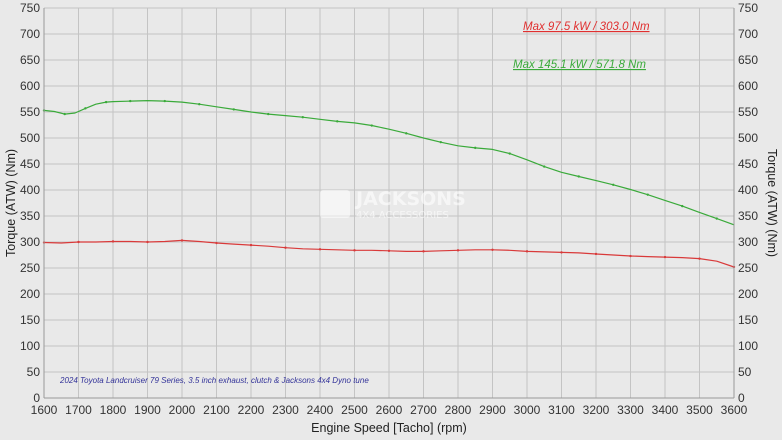 This screenshot has width=782, height=440. I want to click on x-tick-label: 2800, so click(458, 410).